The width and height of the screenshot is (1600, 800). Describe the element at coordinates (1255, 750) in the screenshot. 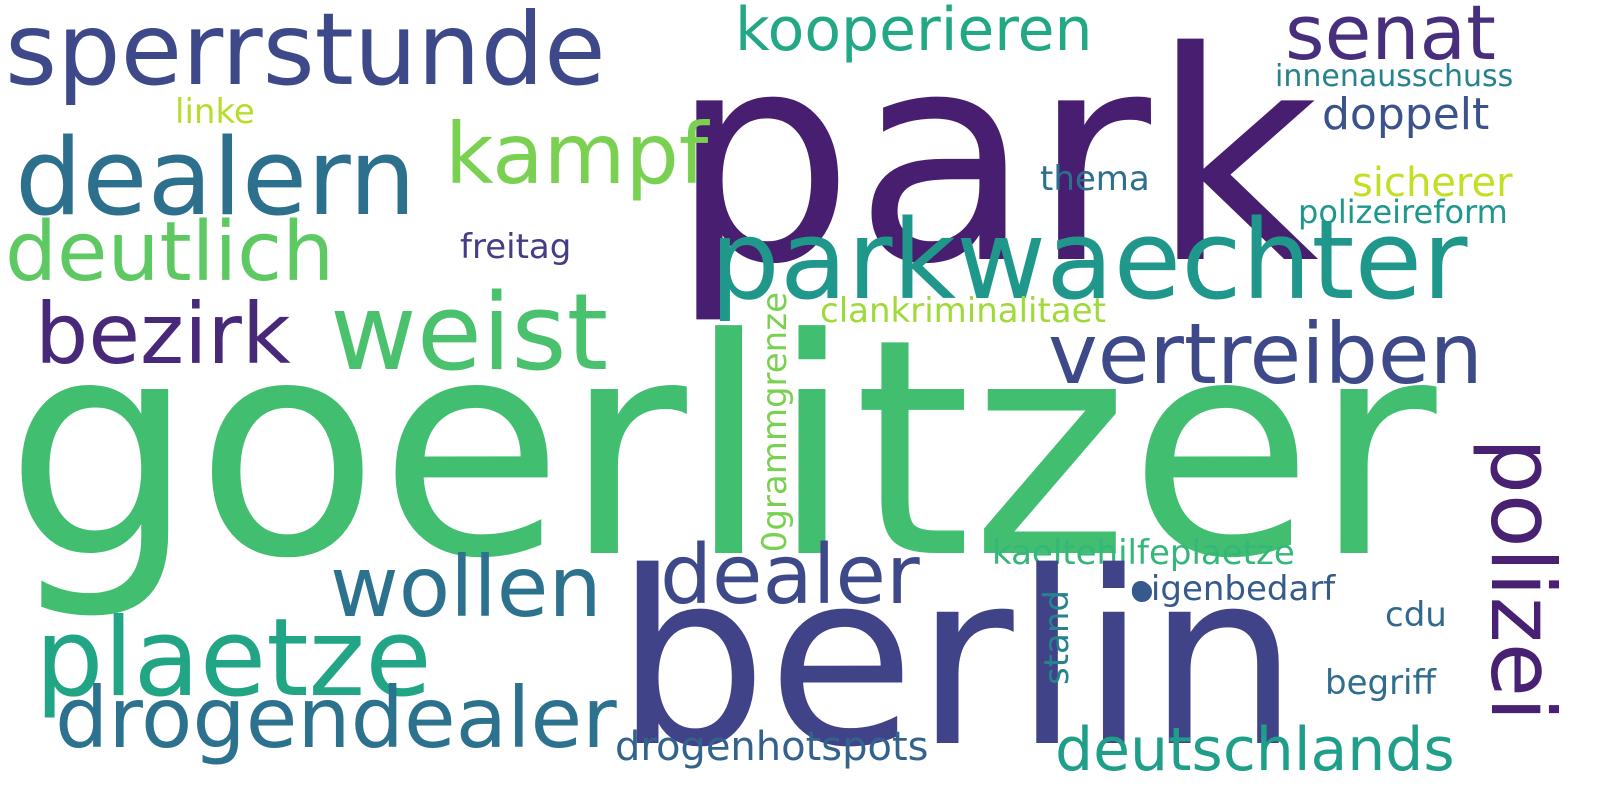

I see `word-deutschlands: deutschlands` at that location.